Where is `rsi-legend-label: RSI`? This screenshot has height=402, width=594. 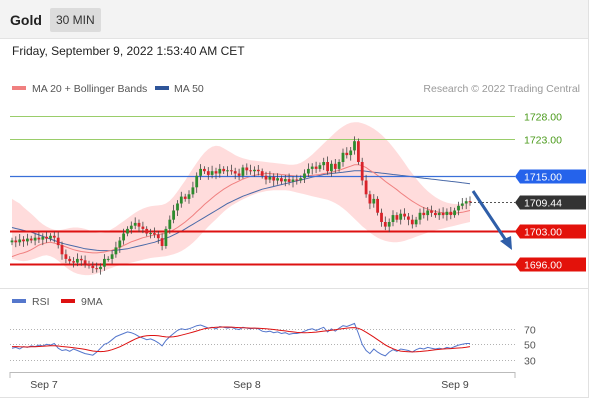
rsi-legend-label: RSI is located at coordinates (41, 302).